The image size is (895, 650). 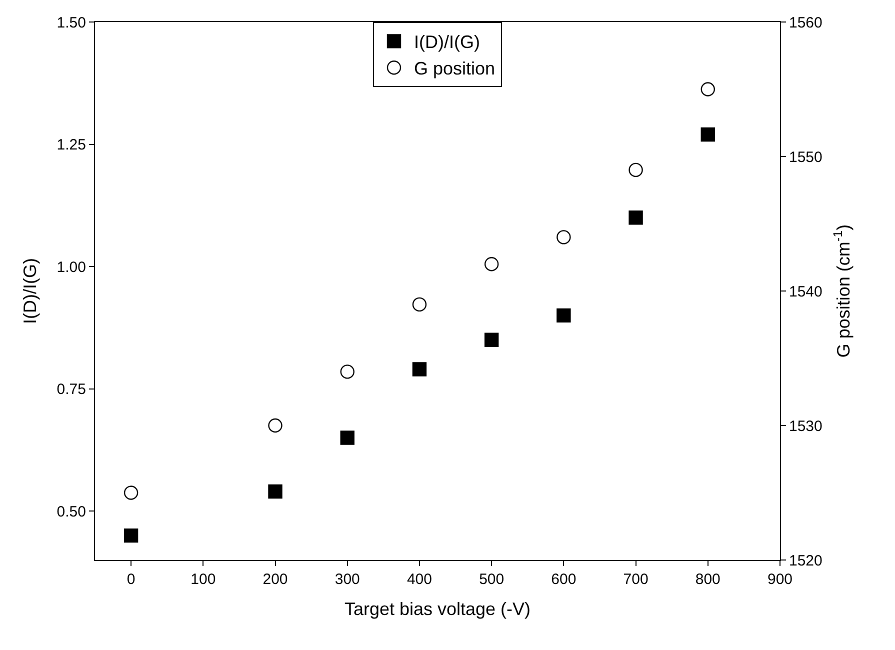 What do you see at coordinates (71, 267) in the screenshot?
I see `y-tick-label: 1.00` at bounding box center [71, 267].